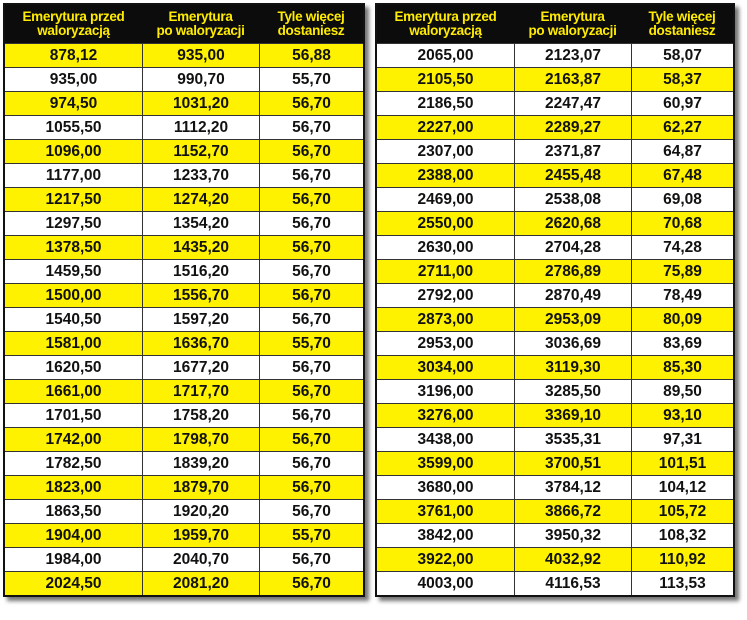 The width and height of the screenshot is (747, 620). I want to click on table-row: 3438,00 3535,31 97,31, so click(555, 439).